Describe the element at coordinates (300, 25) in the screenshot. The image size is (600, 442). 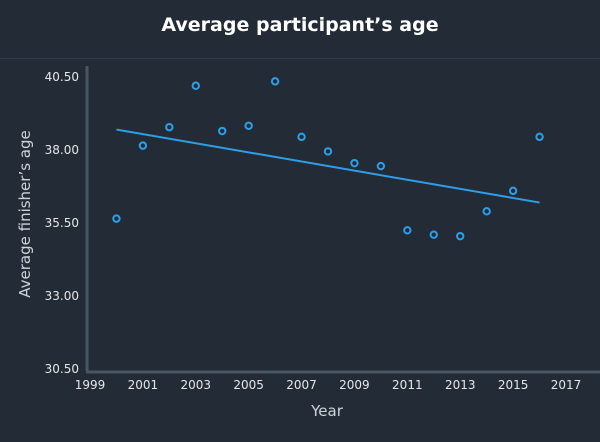
I see `chart-title: Average participant’s age` at that location.